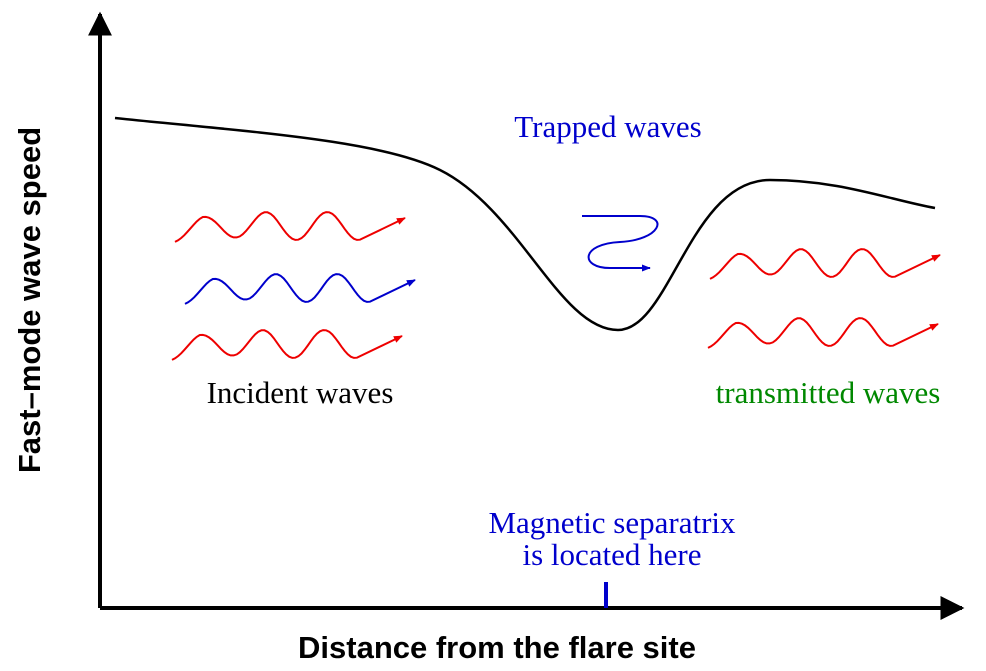  Describe the element at coordinates (607, 126) in the screenshot. I see `trapped-label: Trapped waves` at that location.